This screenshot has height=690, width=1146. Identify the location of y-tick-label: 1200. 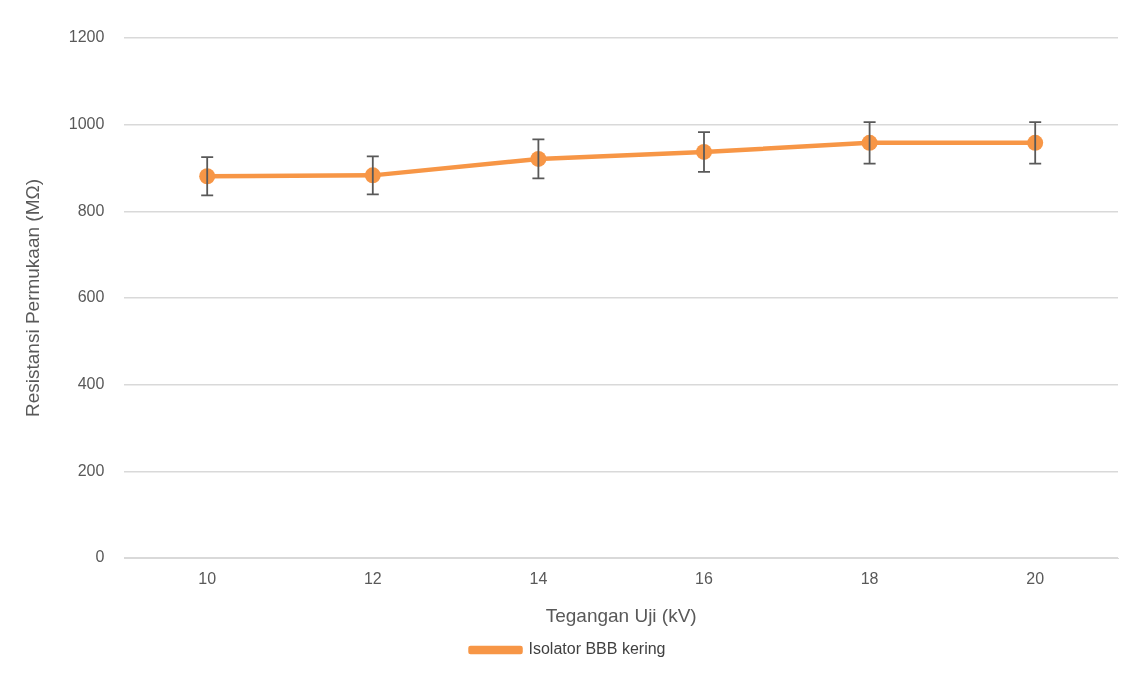
(86, 37).